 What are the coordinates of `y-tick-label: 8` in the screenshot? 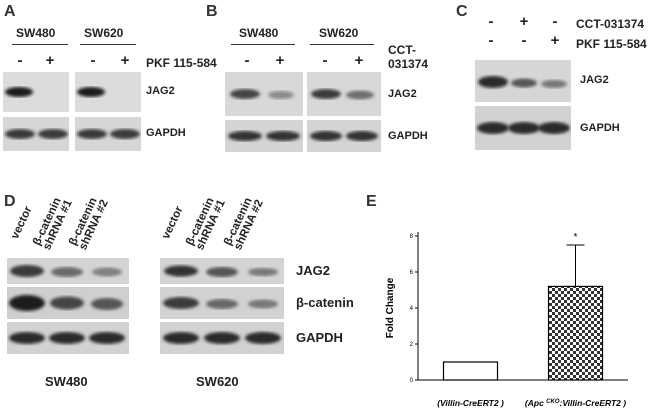 It's located at (412, 237).